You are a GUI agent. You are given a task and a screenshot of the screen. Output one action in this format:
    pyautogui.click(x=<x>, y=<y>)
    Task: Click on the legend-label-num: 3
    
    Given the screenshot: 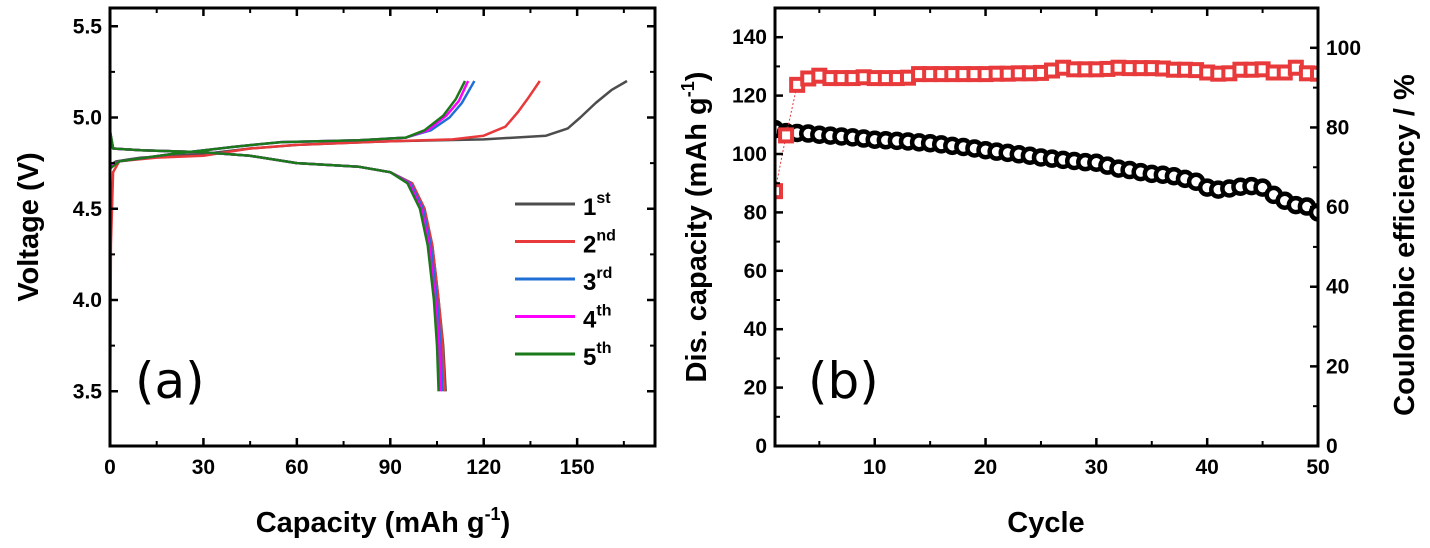 What is the action you would take?
    pyautogui.click(x=589, y=282)
    